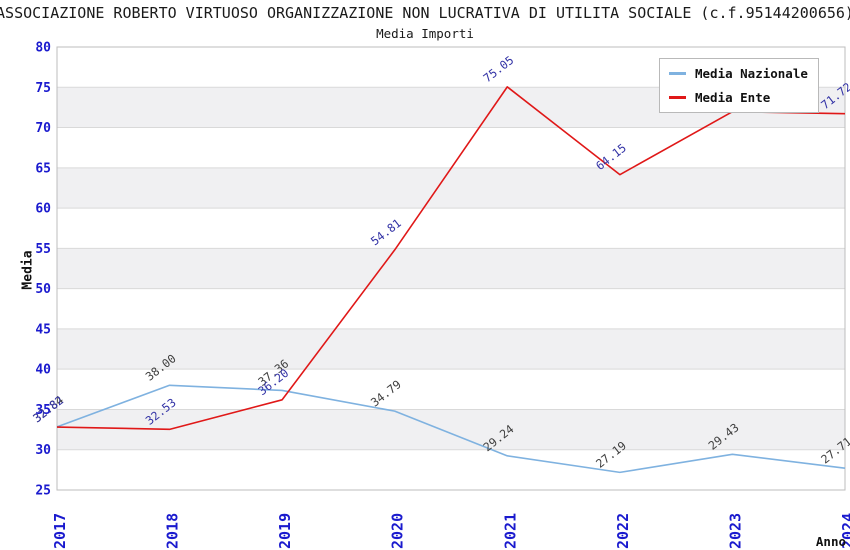 The width and height of the screenshot is (850, 550). I want to click on legend-item-media-ente: Media Ente, so click(738, 97).